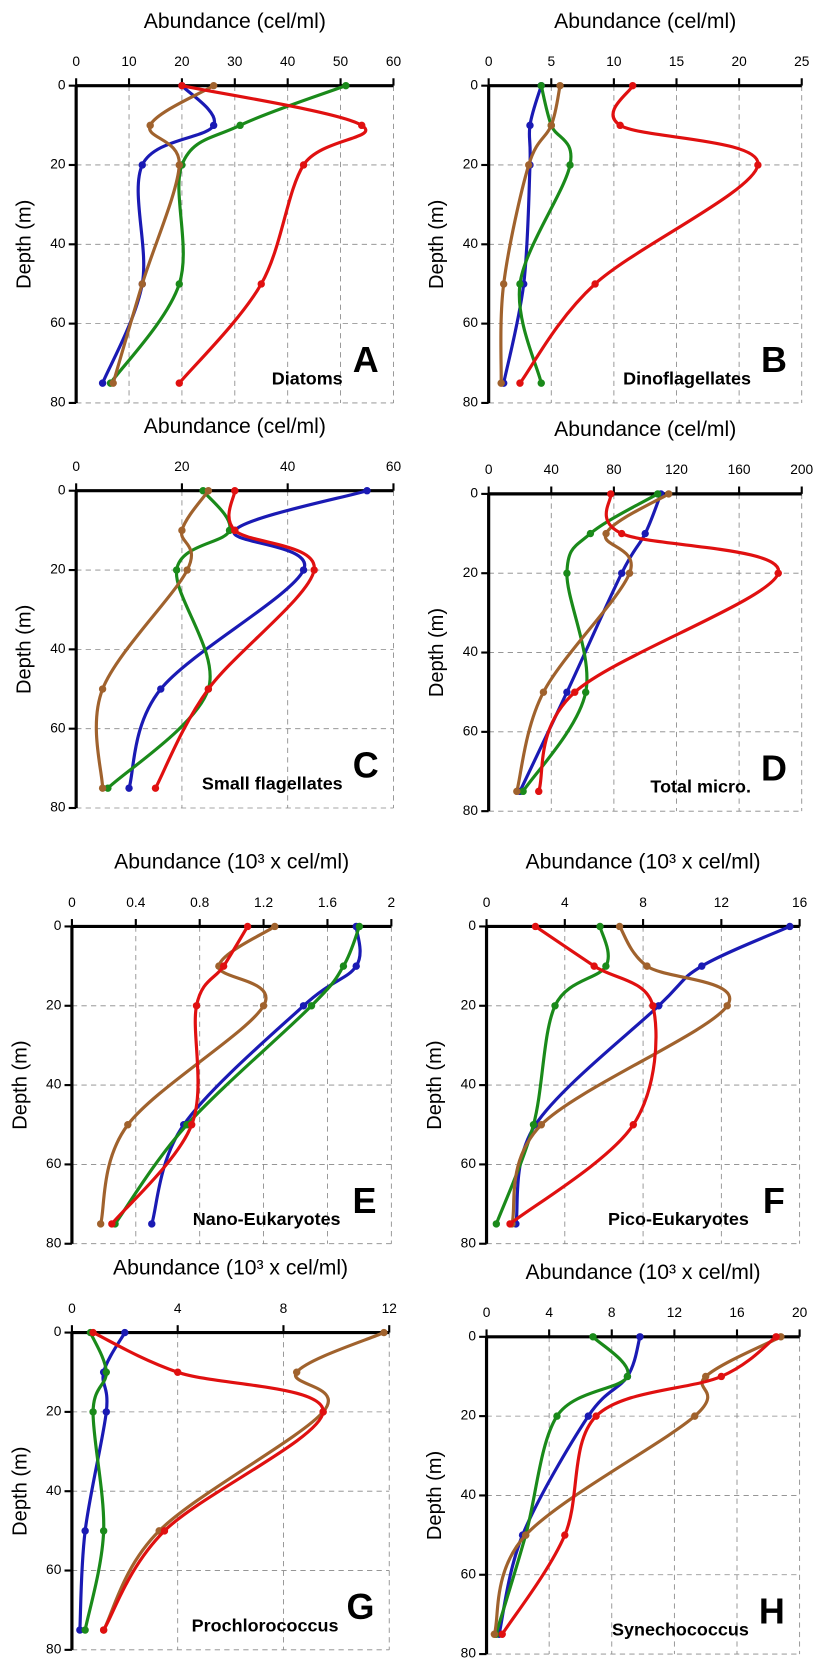 The width and height of the screenshot is (825, 1671). Describe the element at coordinates (366, 764) in the screenshot. I see `panel-letter: C` at that location.